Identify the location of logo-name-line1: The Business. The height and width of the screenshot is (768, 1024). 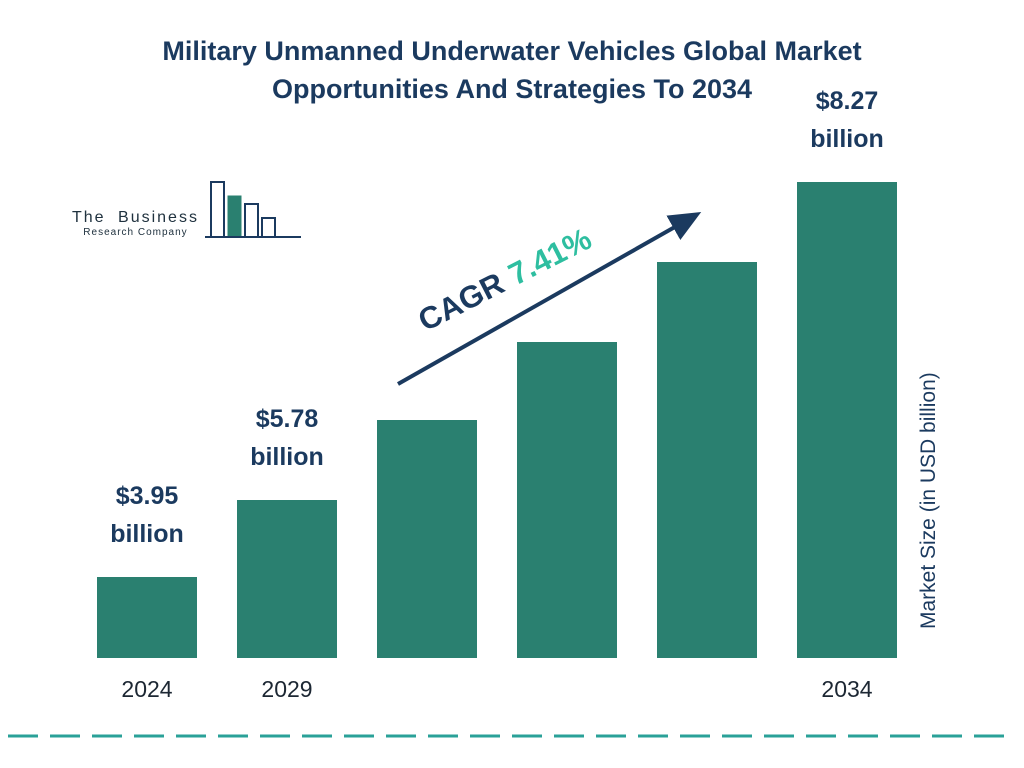
(135, 217).